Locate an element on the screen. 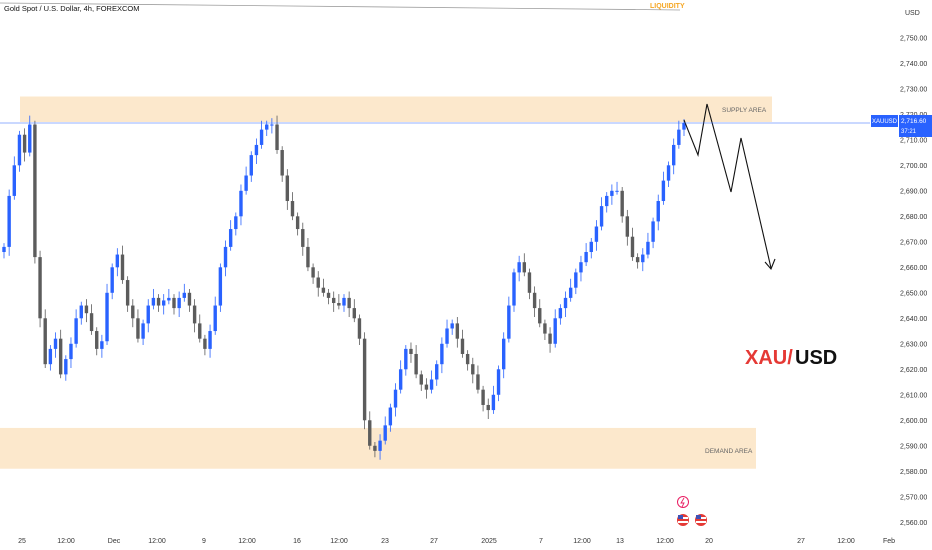 The height and width of the screenshot is (550, 932). y-tick-label: 2,650.00 is located at coordinates (913, 293).